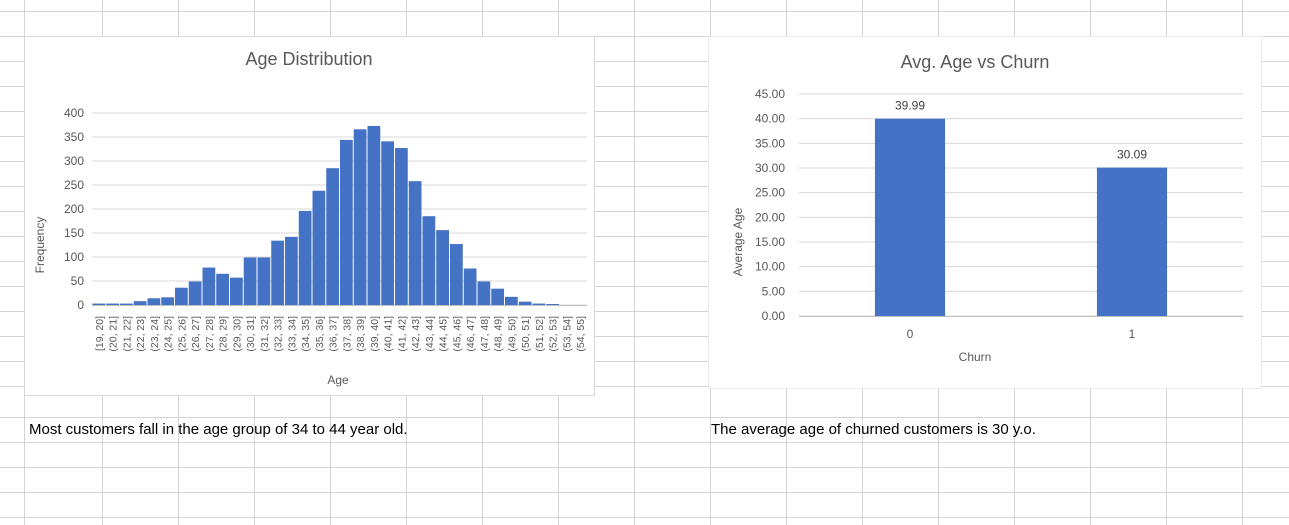  I want to click on y-tick-label: 100, so click(74, 257).